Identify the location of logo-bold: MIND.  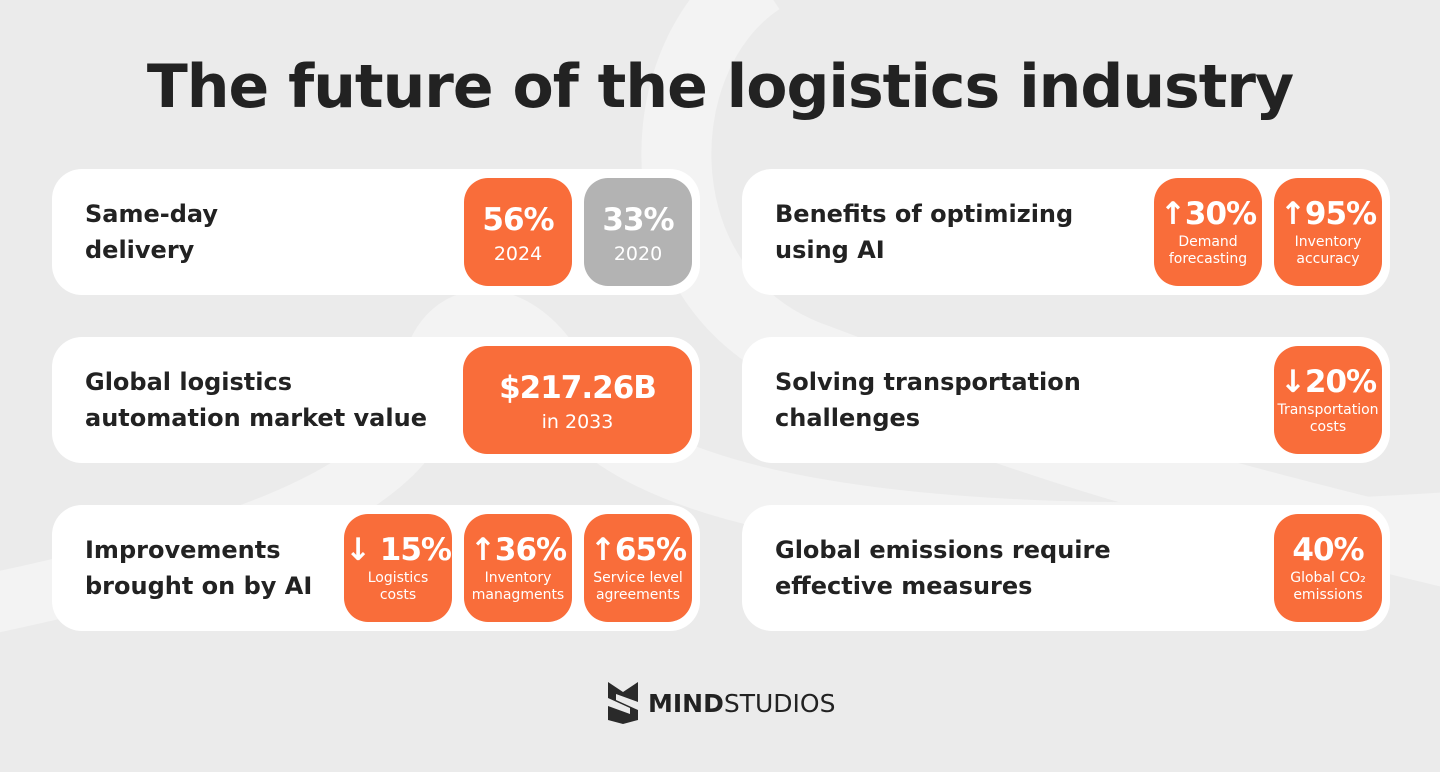
(686, 703).